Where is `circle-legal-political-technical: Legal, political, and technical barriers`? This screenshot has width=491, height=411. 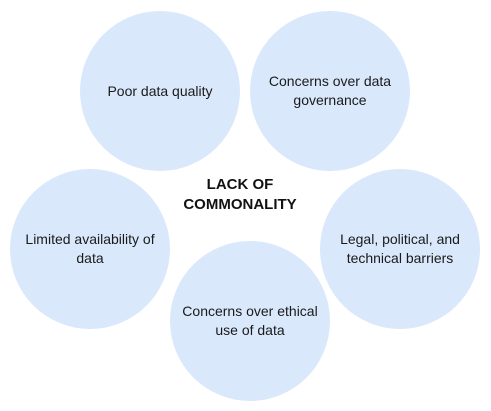
circle-legal-political-technical: Legal, political, and technical barriers is located at coordinates (400, 249).